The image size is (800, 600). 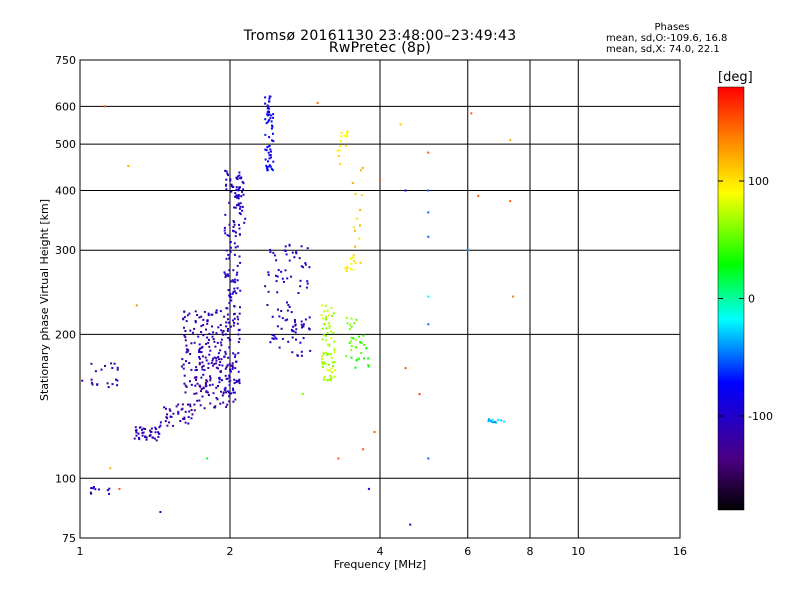 I want to click on colorbar-ticks: 100 0 -100, so click(x=745, y=299).